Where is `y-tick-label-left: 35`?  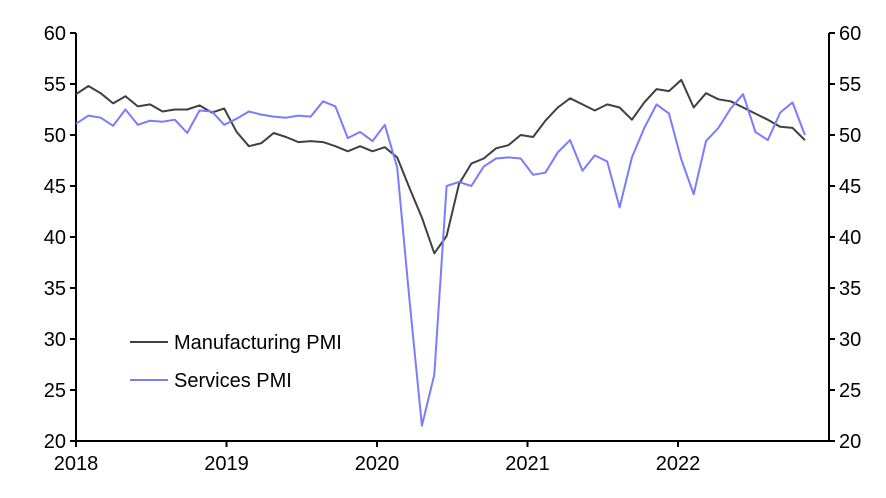
y-tick-label-left: 35 is located at coordinates (55, 289).